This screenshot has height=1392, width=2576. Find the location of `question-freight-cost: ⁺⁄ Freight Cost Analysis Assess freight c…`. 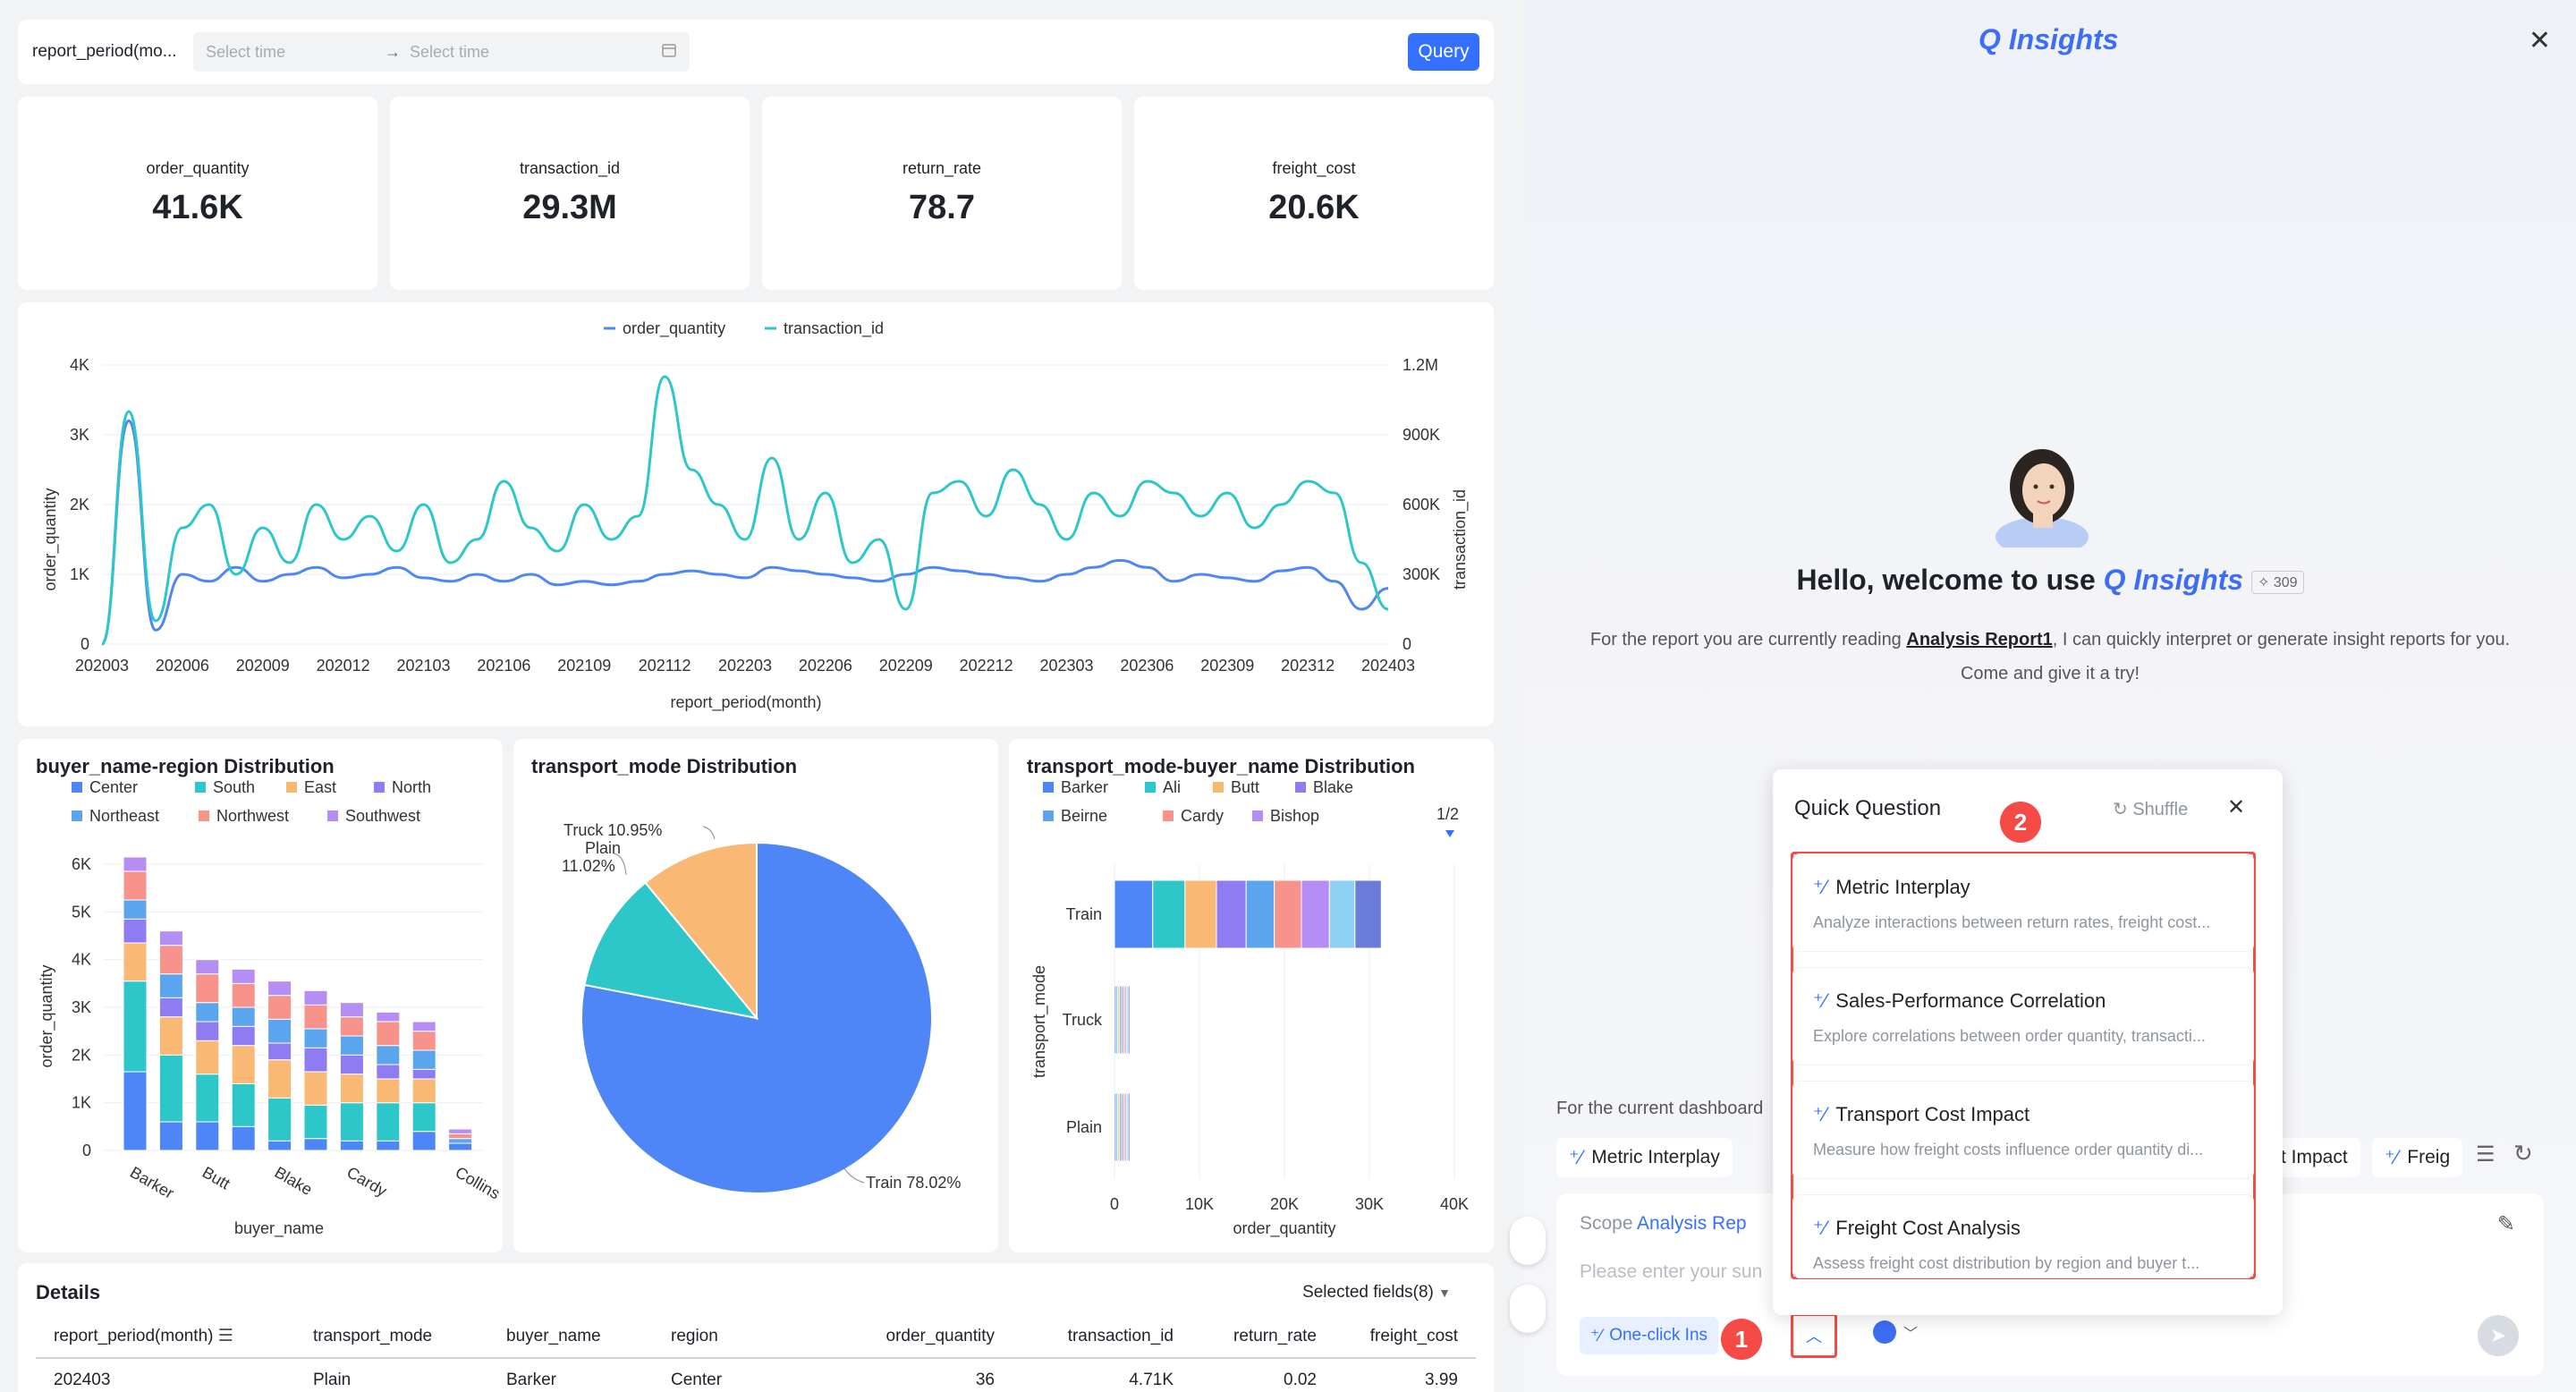

question-freight-cost: ⁺⁄ Freight Cost Analysis Assess freight c… is located at coordinates (2023, 1236).